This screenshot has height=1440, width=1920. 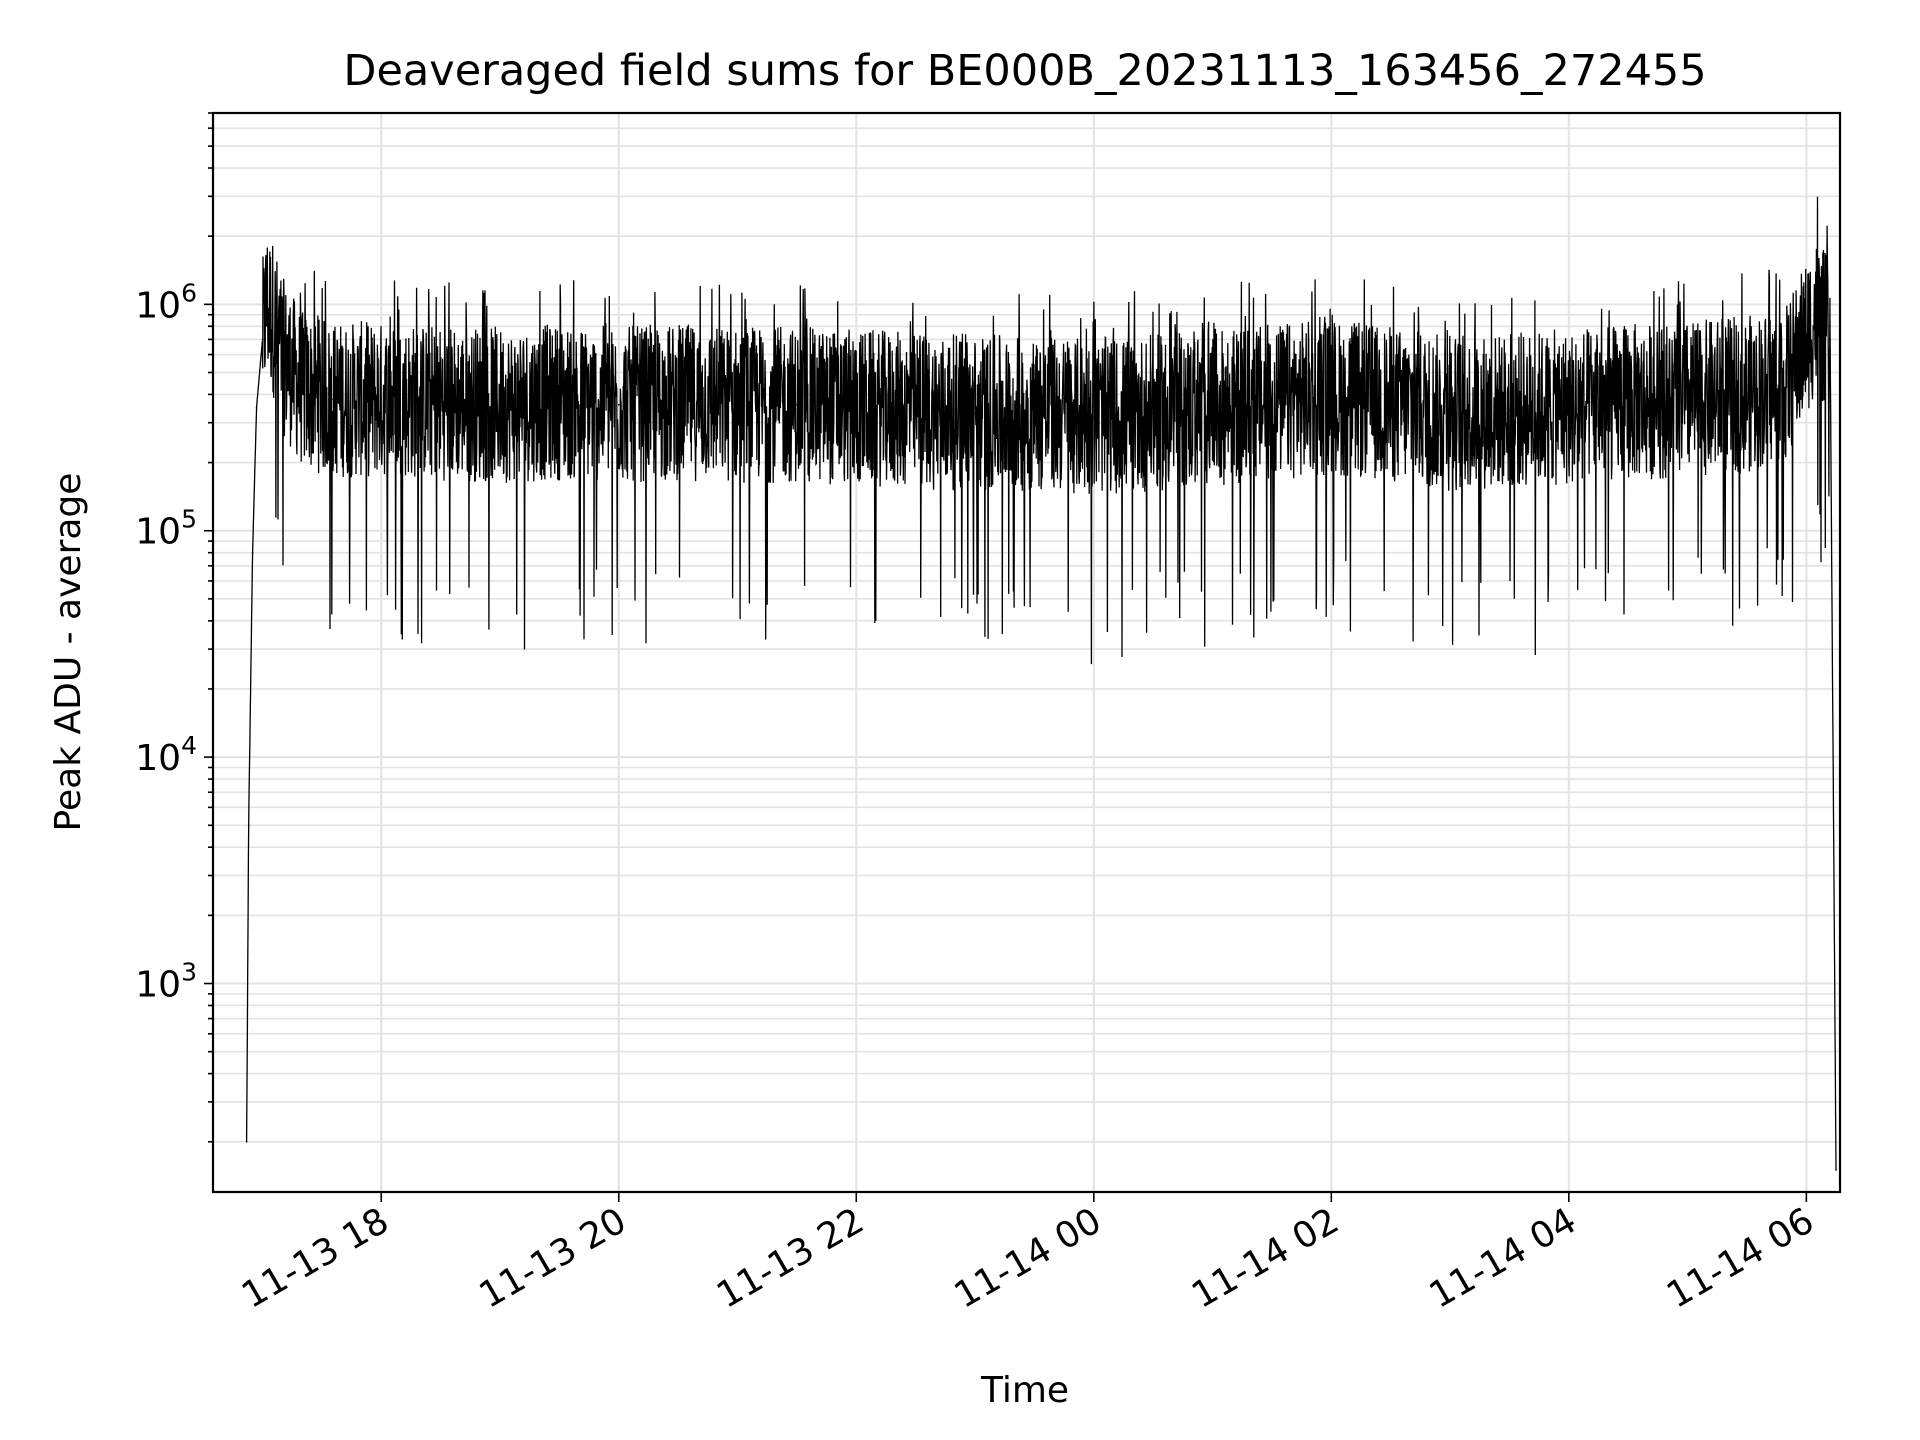 I want to click on y-tick-label: 10³, so click(x=166, y=982).